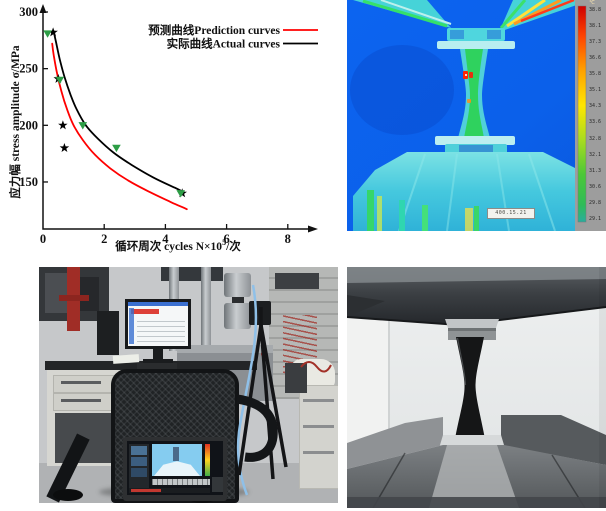  Describe the element at coordinates (297, 281) in the screenshot. I see `rack-dark-module` at that location.